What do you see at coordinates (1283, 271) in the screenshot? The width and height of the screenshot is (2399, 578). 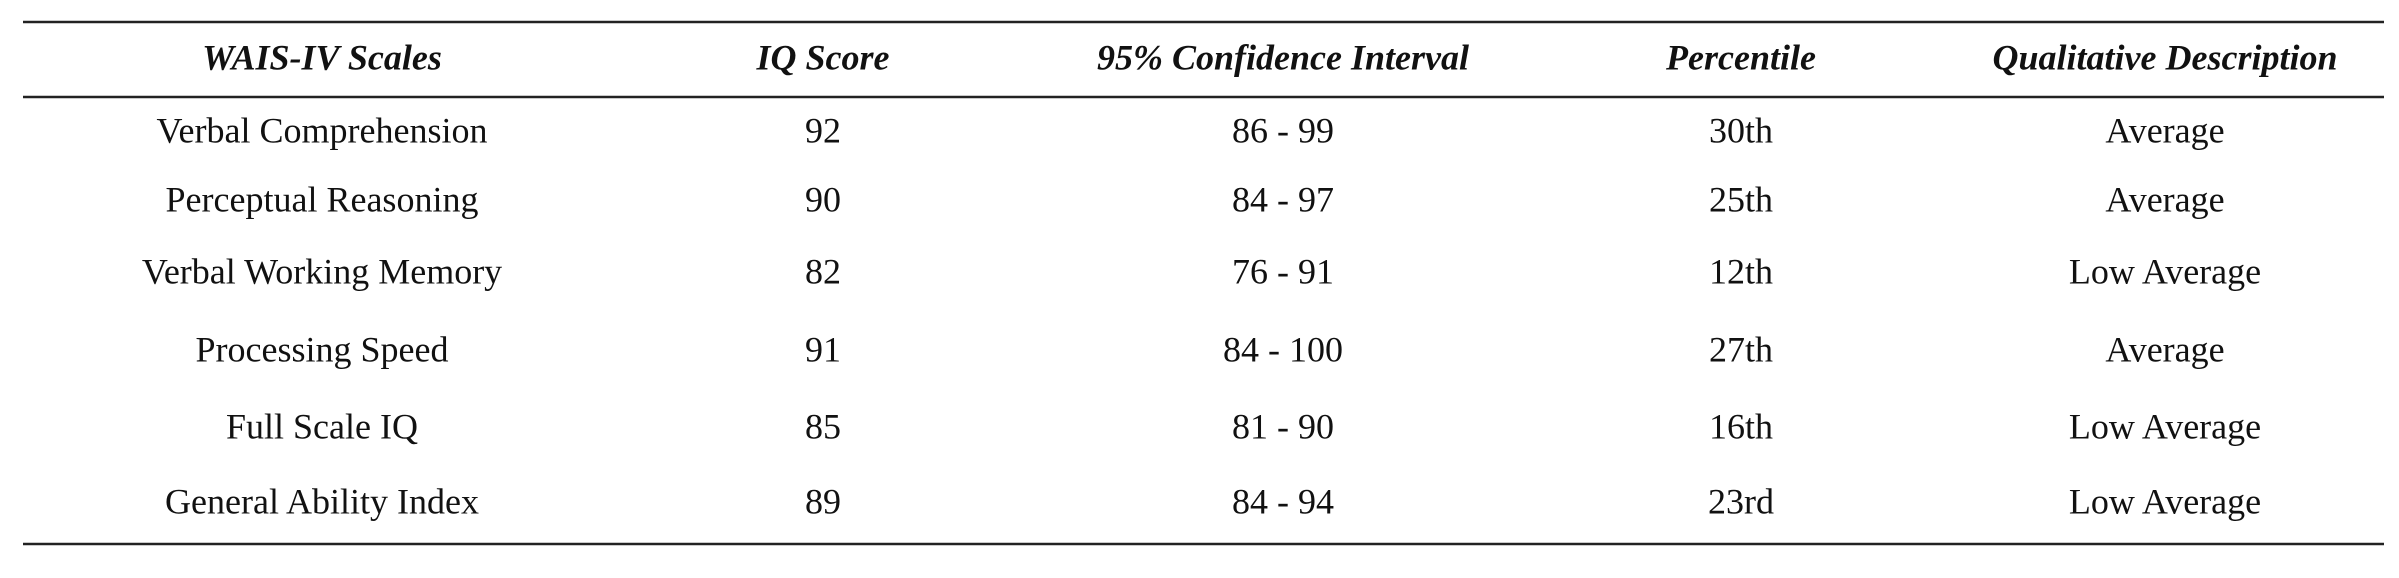 I see `table-cell: 76 - 91` at bounding box center [1283, 271].